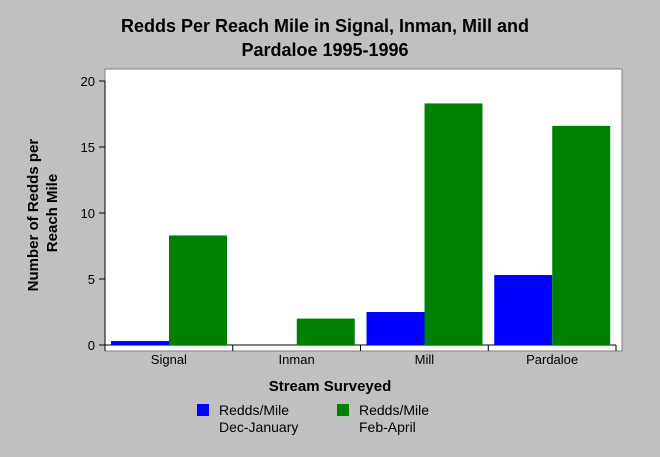 This screenshot has height=457, width=660. What do you see at coordinates (33, 215) in the screenshot?
I see `y-axis-title-line-1: Number of Redds per` at bounding box center [33, 215].